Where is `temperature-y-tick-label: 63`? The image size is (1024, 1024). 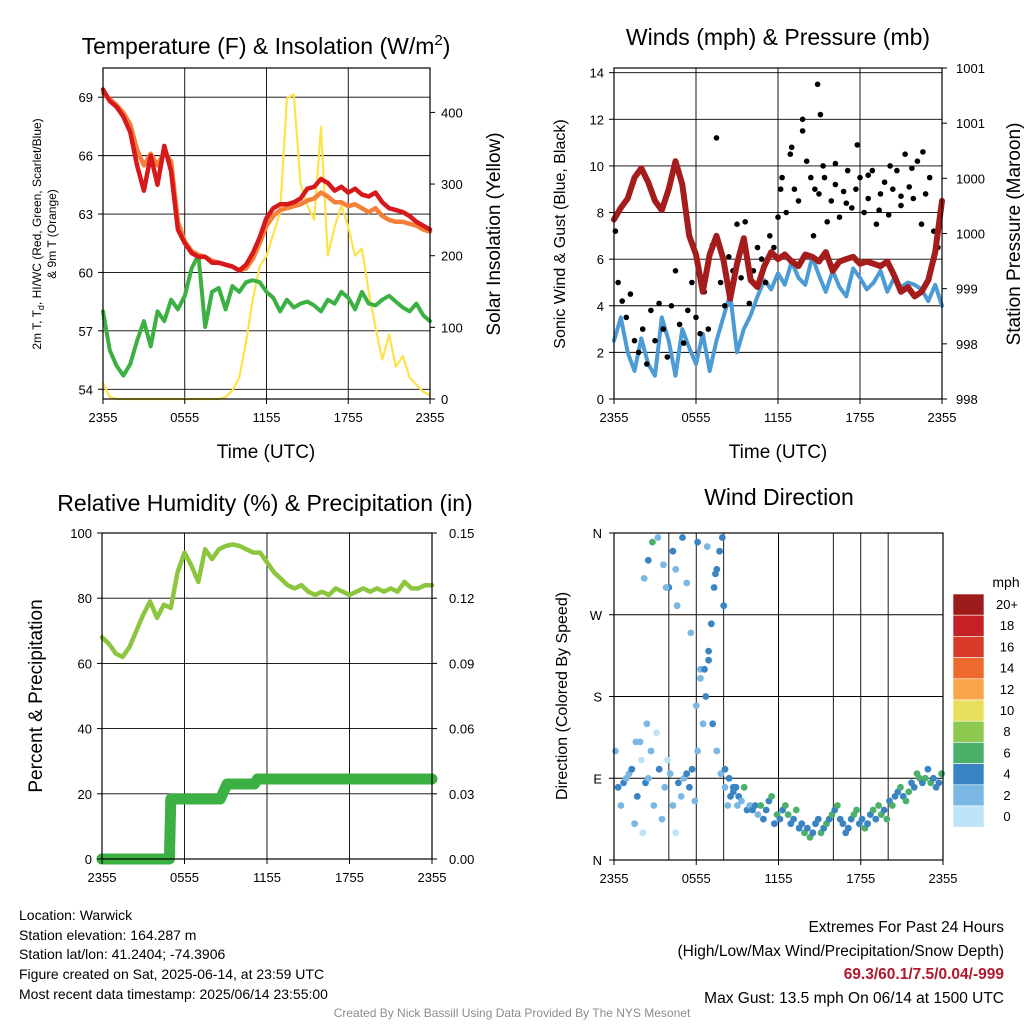 temperature-y-tick-label: 63 is located at coordinates (86, 214).